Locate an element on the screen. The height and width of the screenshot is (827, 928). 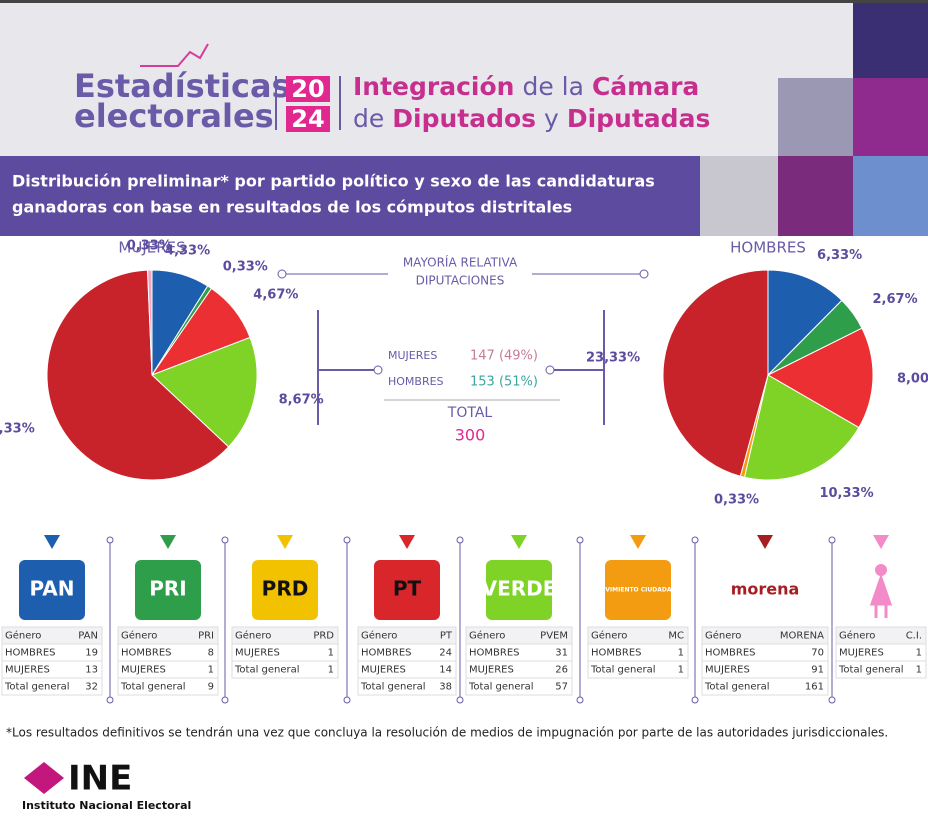
logo-text: PAN is located at coordinates (51, 589).